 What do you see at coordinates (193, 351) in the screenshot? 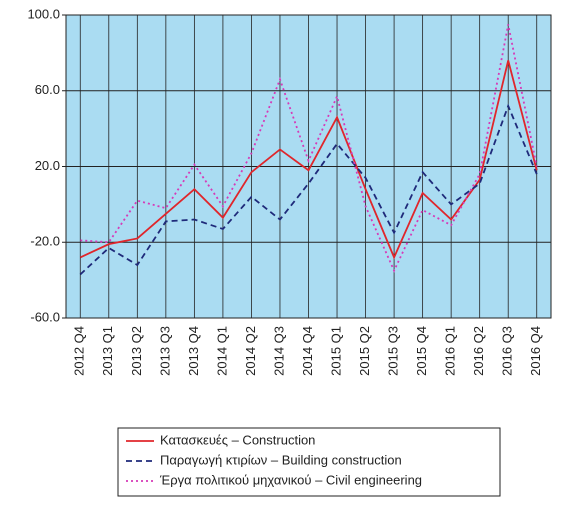
I see `x-tick-label: 2013 Q4` at bounding box center [193, 351].